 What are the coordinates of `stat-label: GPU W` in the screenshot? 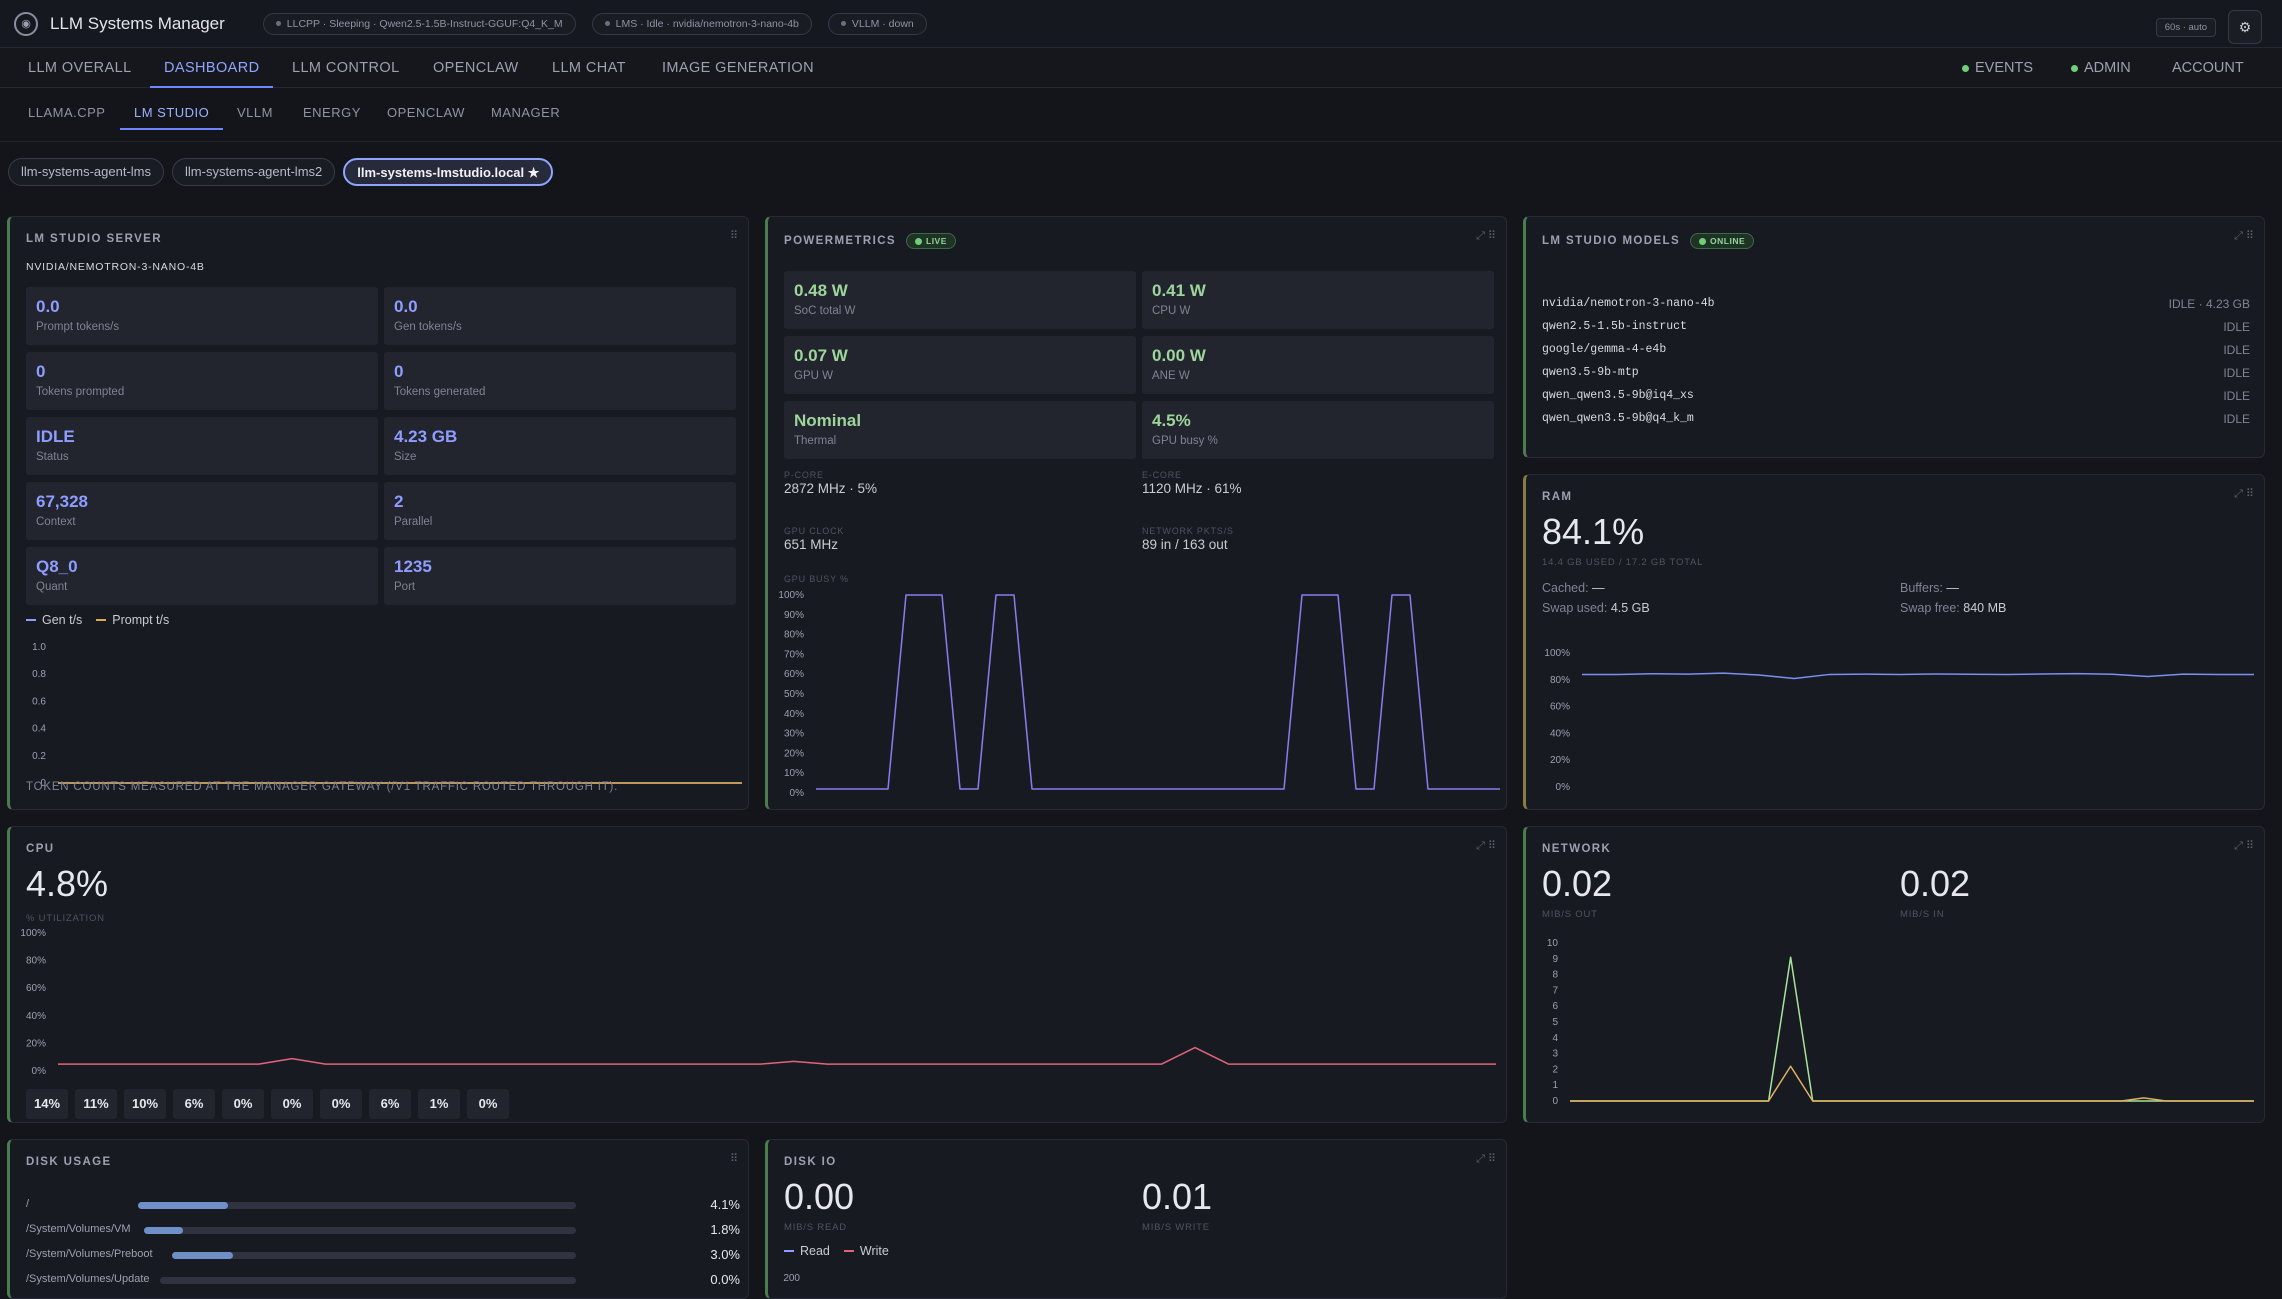 It's located at (813, 376).